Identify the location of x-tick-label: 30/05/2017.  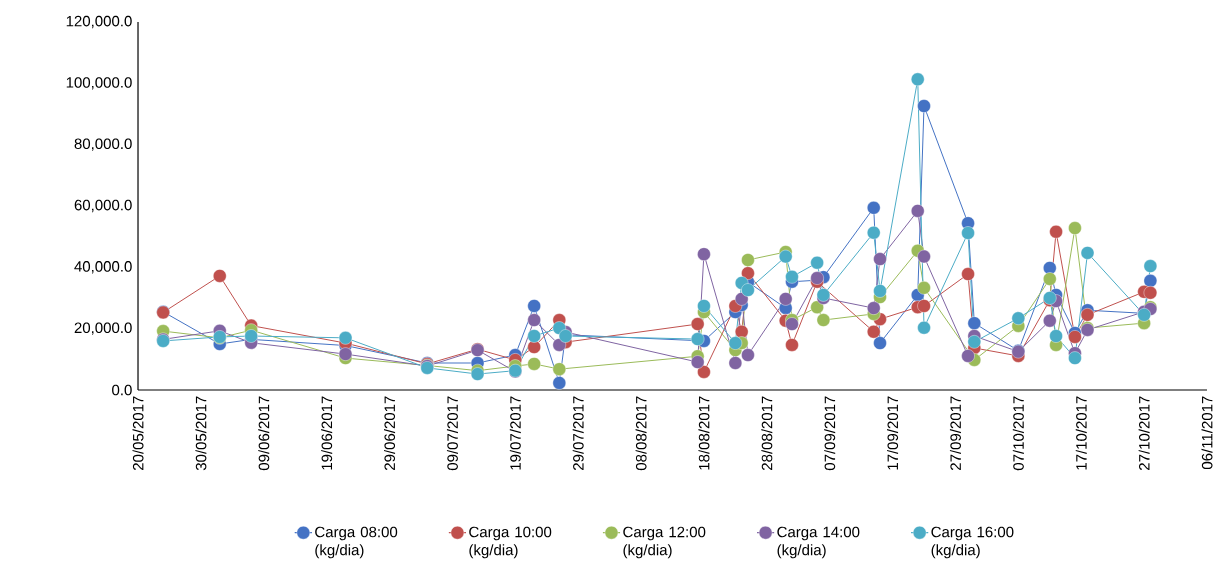
(201, 433).